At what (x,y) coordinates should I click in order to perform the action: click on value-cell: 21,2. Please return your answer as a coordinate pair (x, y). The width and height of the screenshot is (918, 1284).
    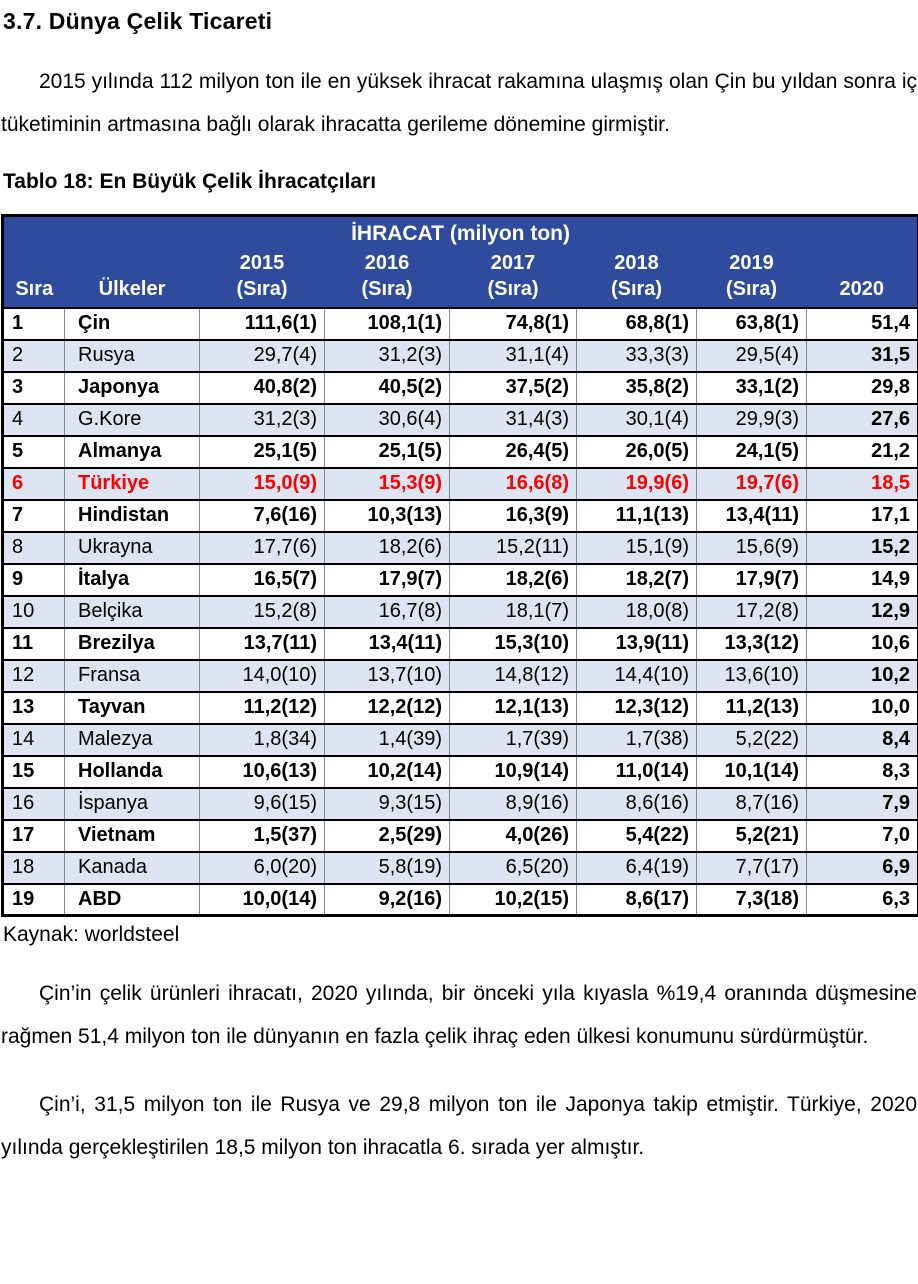
    Looking at the image, I should click on (861, 451).